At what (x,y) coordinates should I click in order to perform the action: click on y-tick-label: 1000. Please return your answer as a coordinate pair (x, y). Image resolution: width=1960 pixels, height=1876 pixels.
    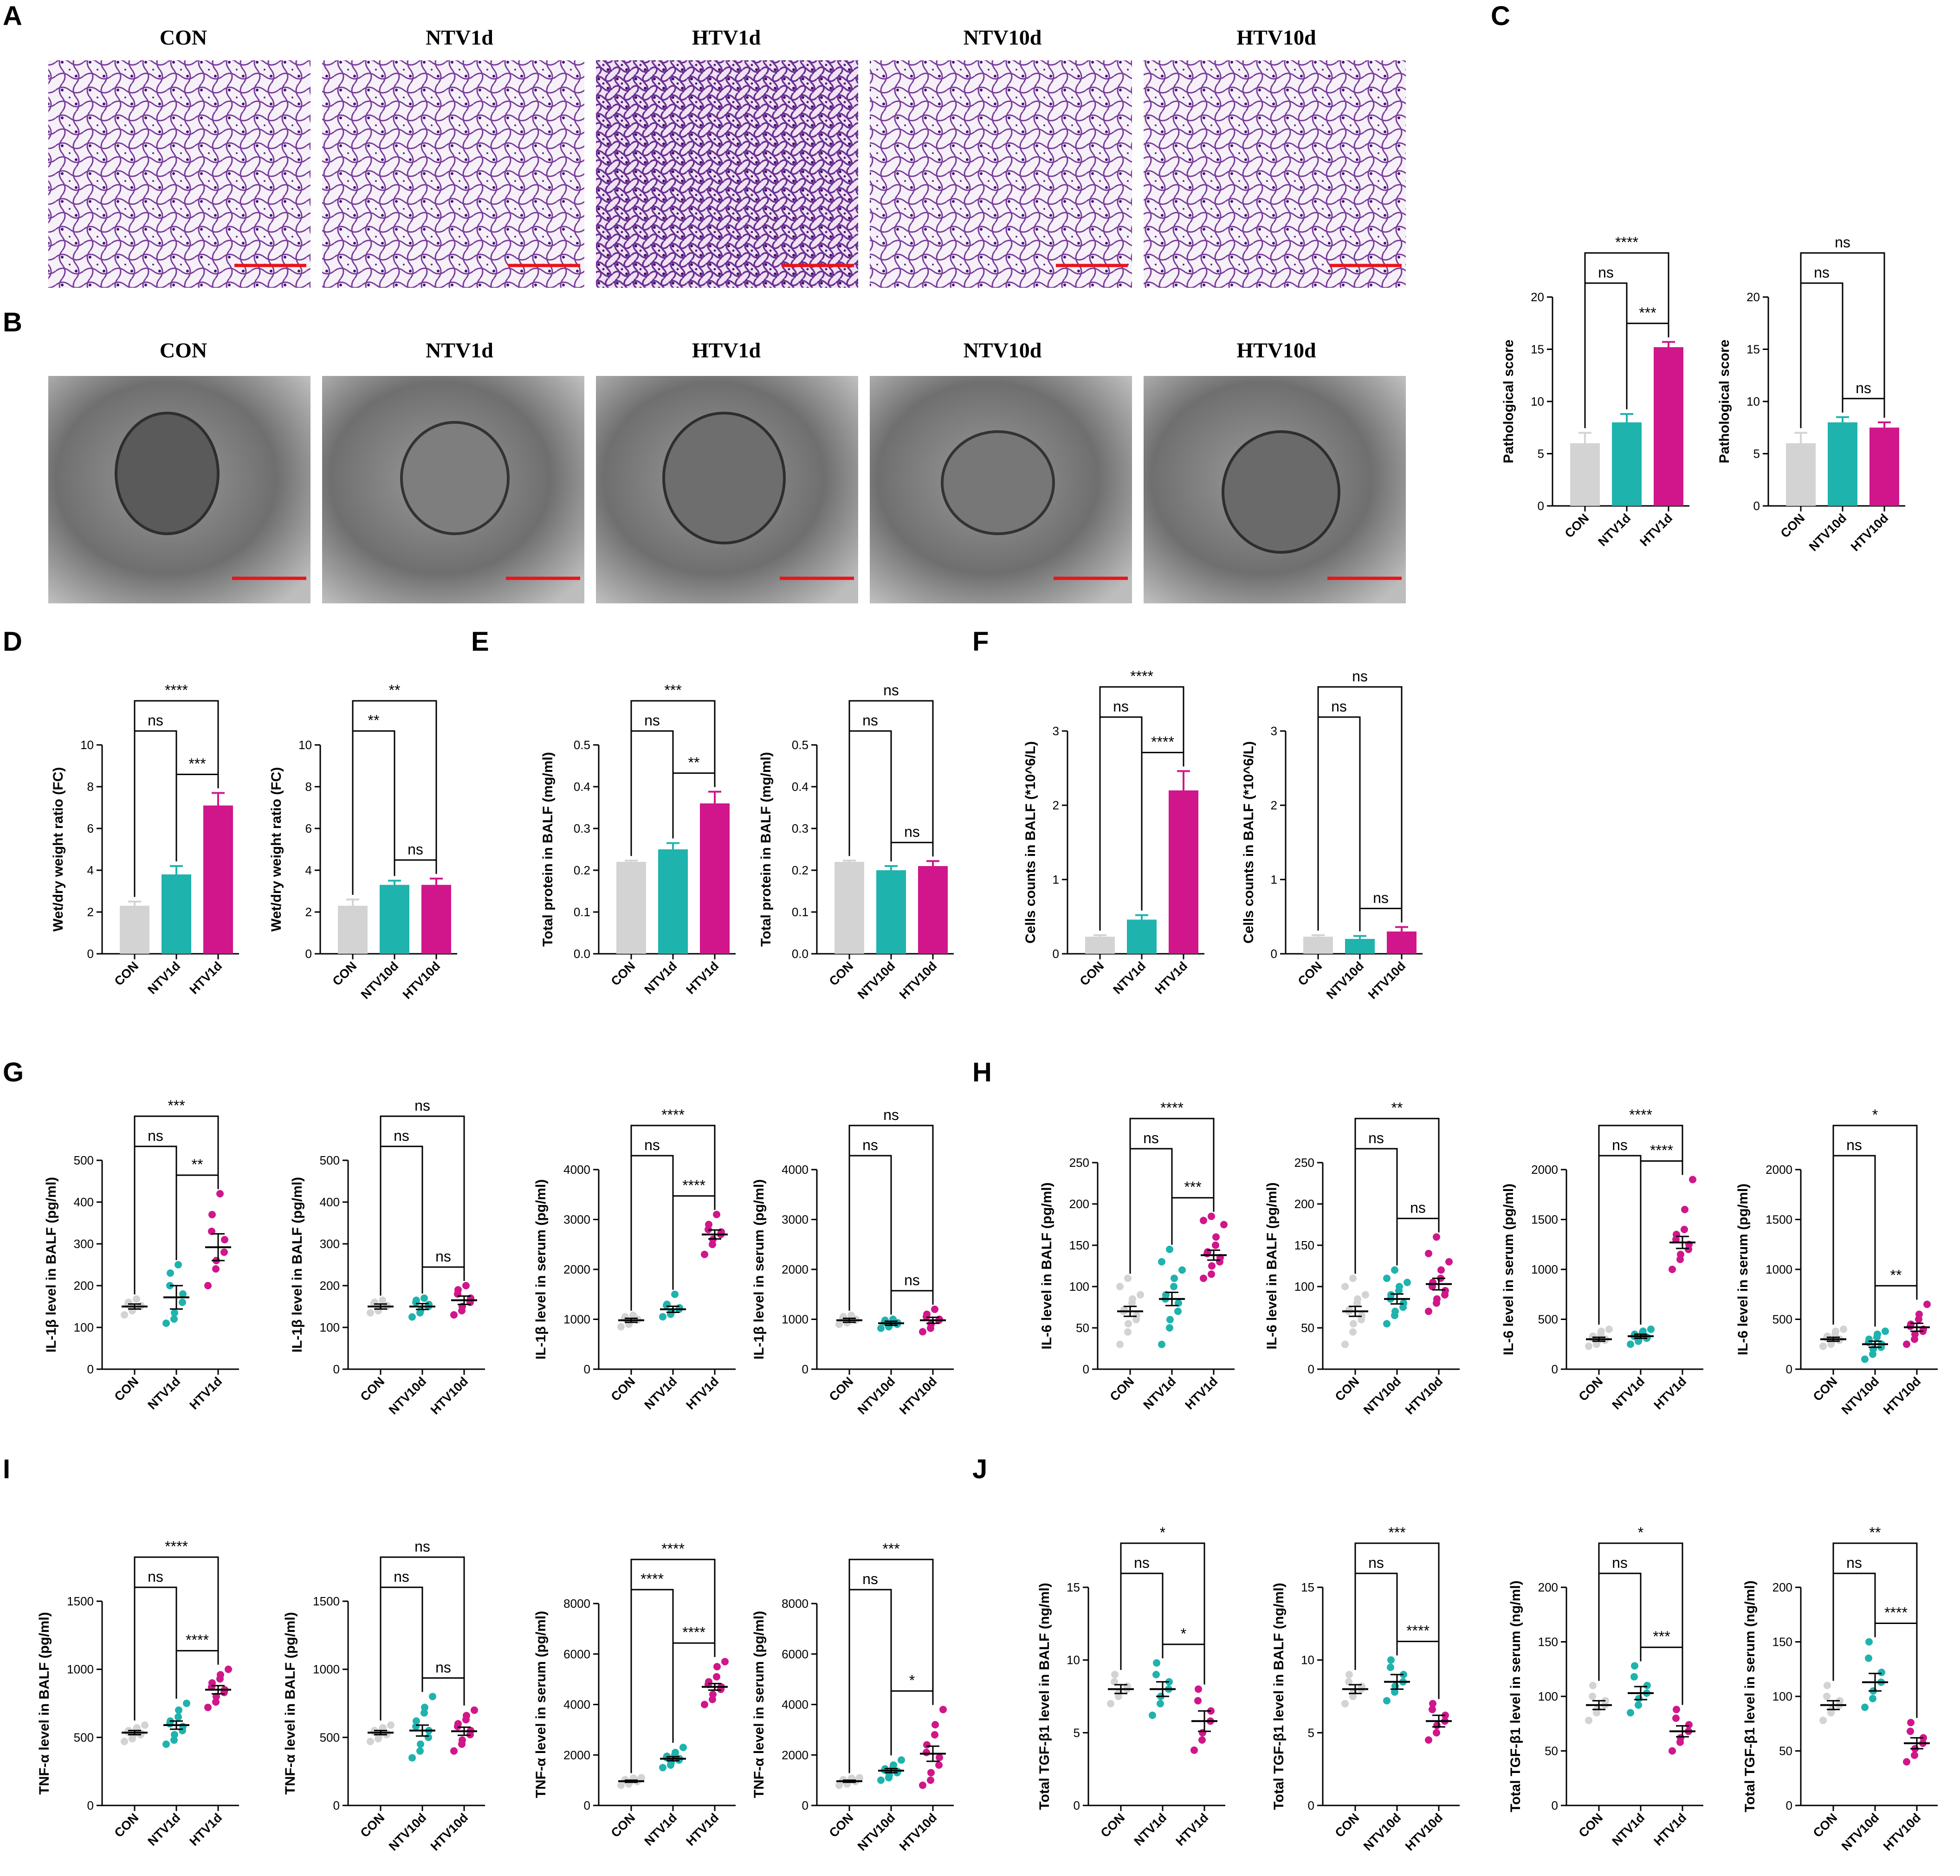
    Looking at the image, I should click on (795, 1319).